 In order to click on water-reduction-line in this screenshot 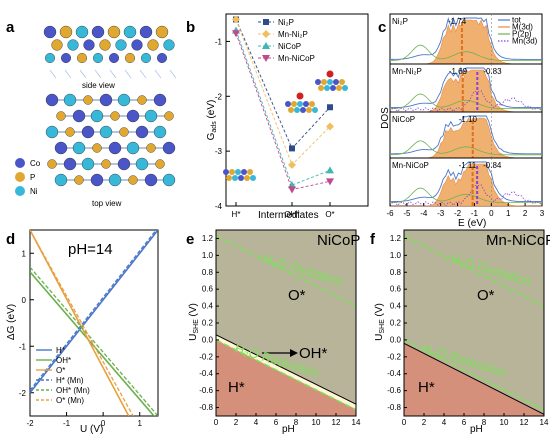, I will do `click(286, 375)`.